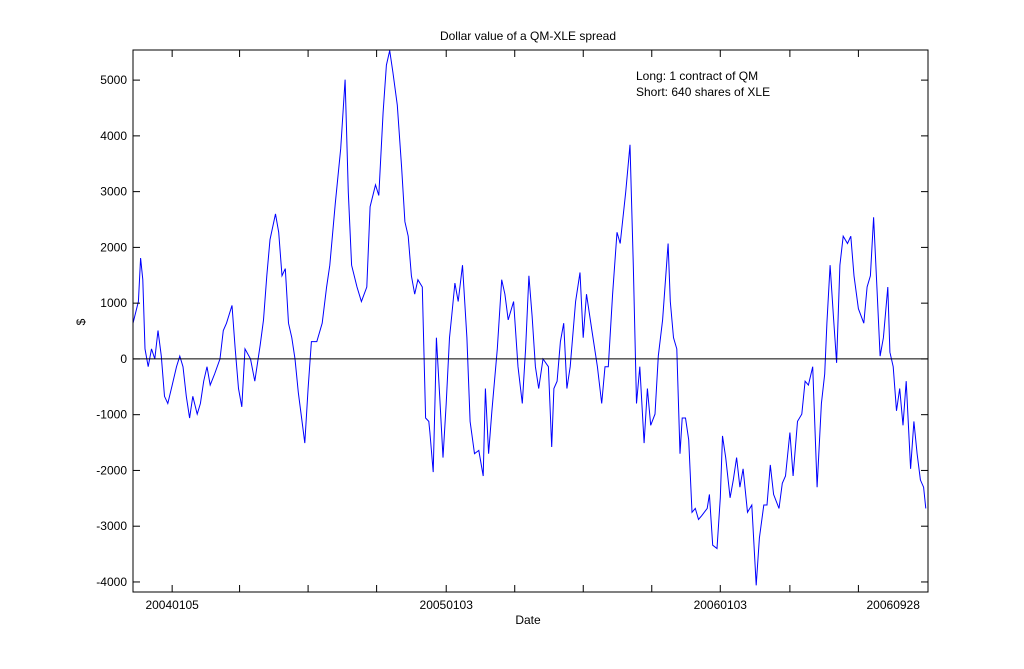 The width and height of the screenshot is (1024, 669). I want to click on x-axis-label: Date, so click(528, 620).